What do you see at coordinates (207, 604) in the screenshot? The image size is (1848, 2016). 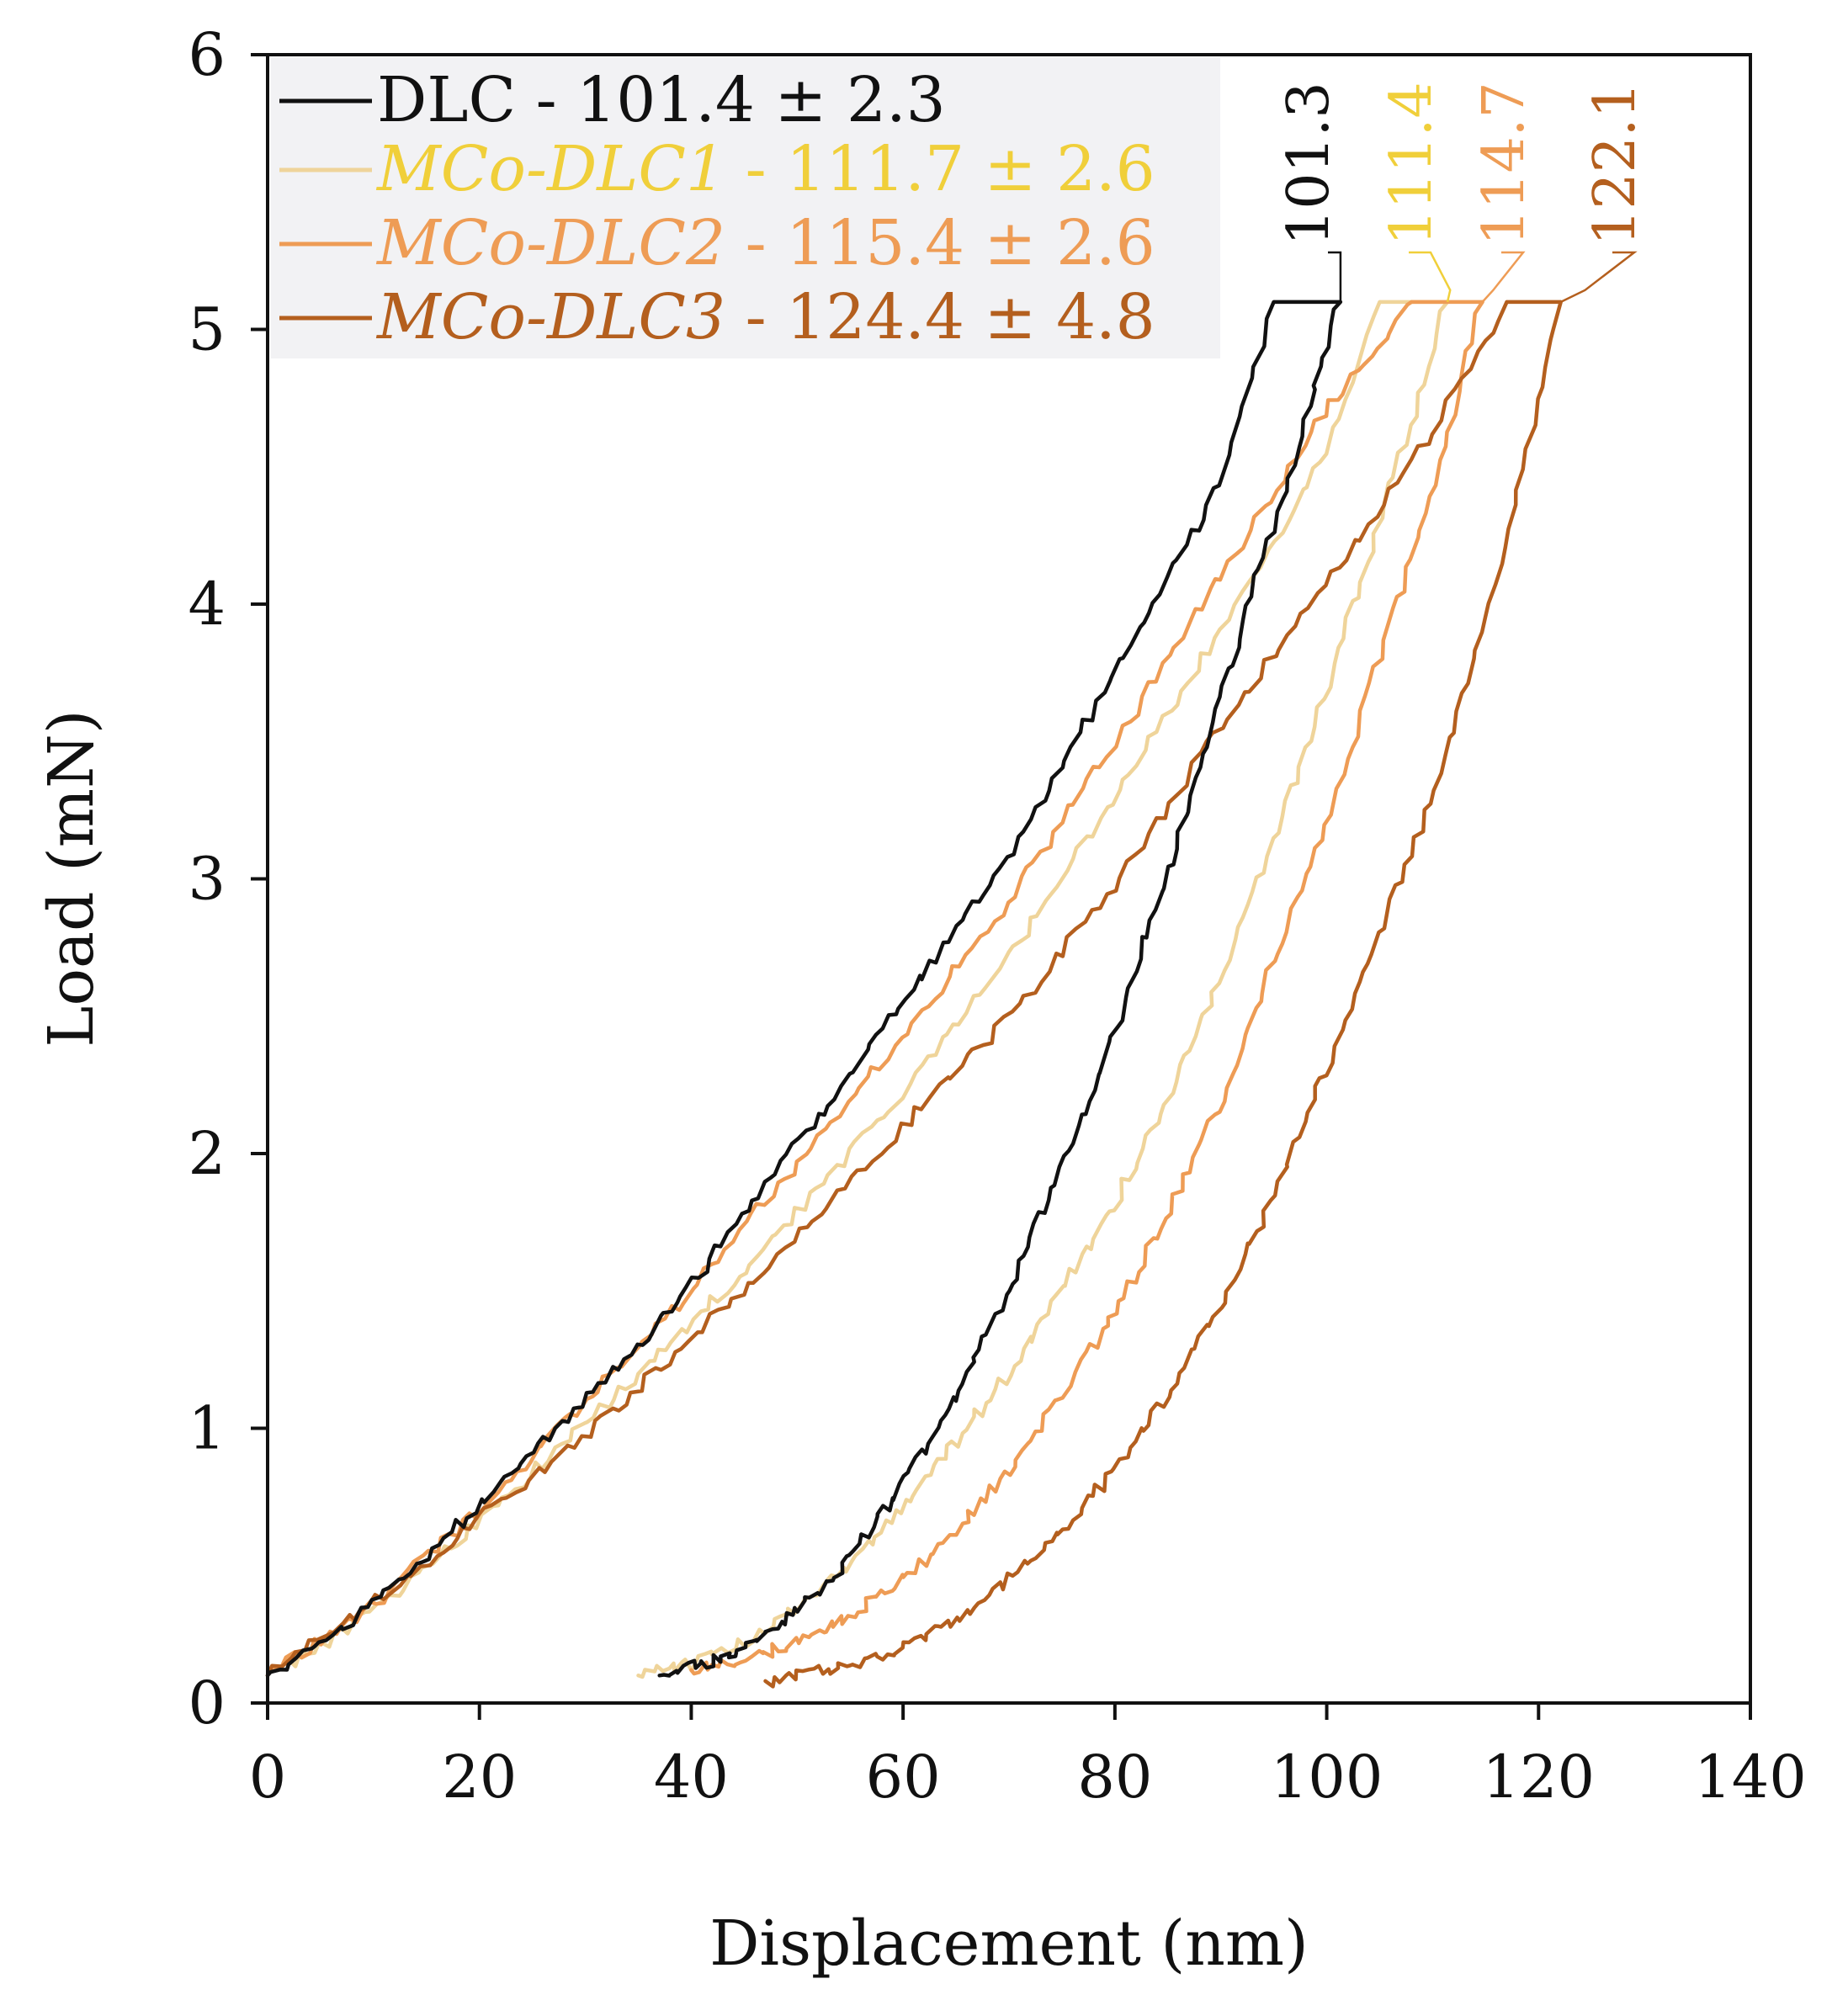 I see `y-tick-label-4: 4` at bounding box center [207, 604].